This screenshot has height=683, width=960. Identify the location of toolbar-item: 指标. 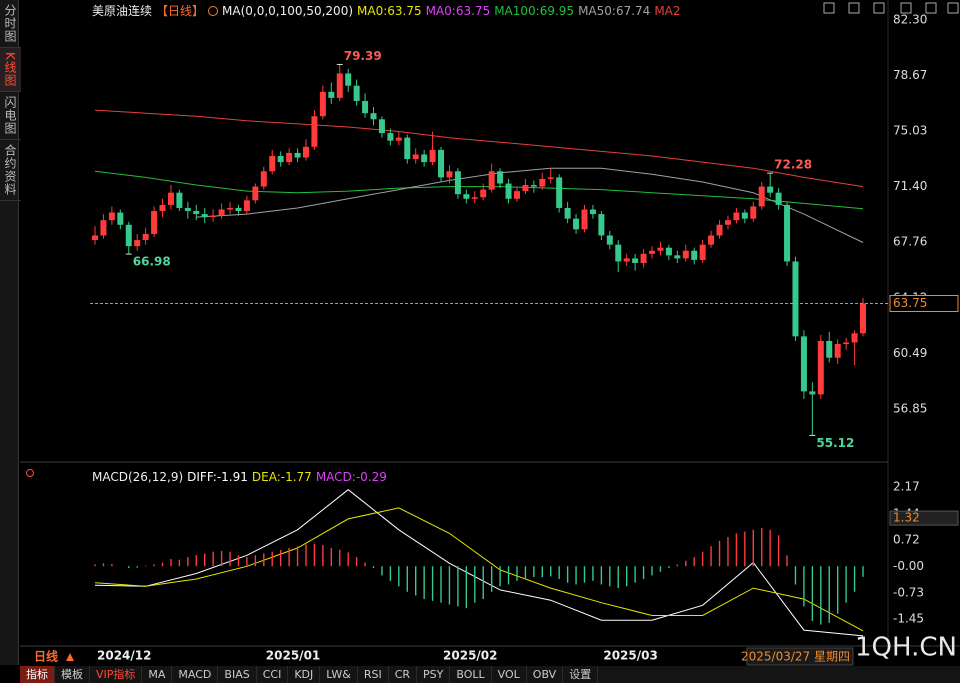
(37, 674).